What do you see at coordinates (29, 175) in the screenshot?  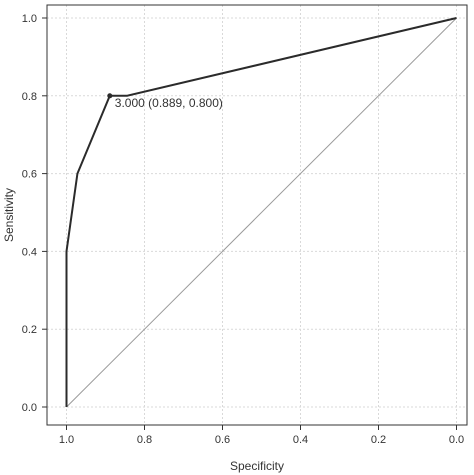 I see `y-tick-label: 0.6` at bounding box center [29, 175].